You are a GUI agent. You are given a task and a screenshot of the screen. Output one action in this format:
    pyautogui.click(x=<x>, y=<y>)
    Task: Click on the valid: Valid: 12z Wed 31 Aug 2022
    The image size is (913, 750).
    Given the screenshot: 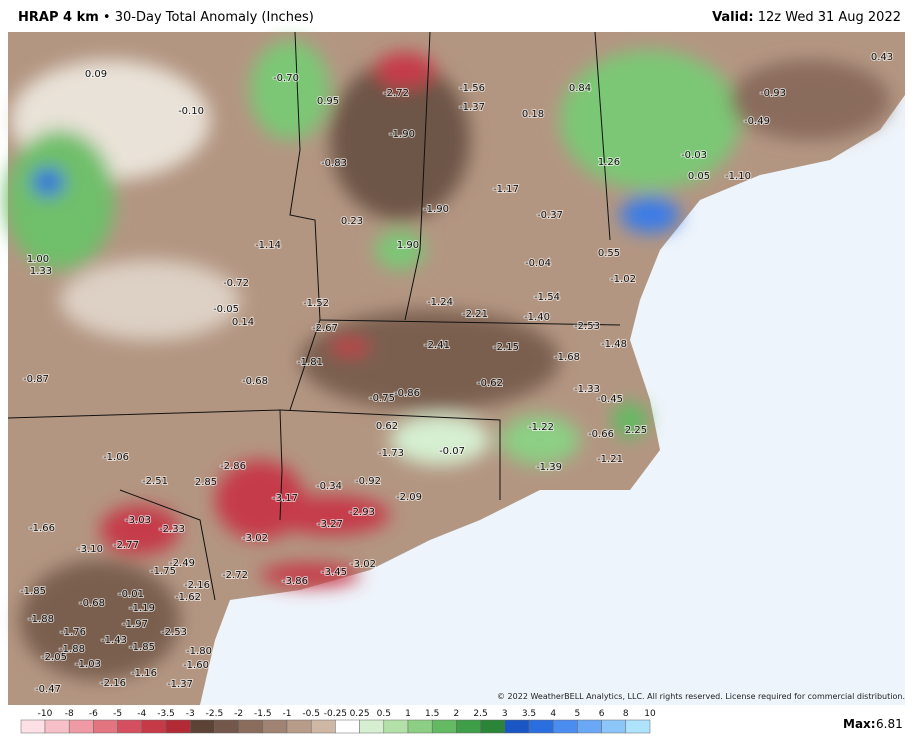 What is the action you would take?
    pyautogui.click(x=806, y=17)
    